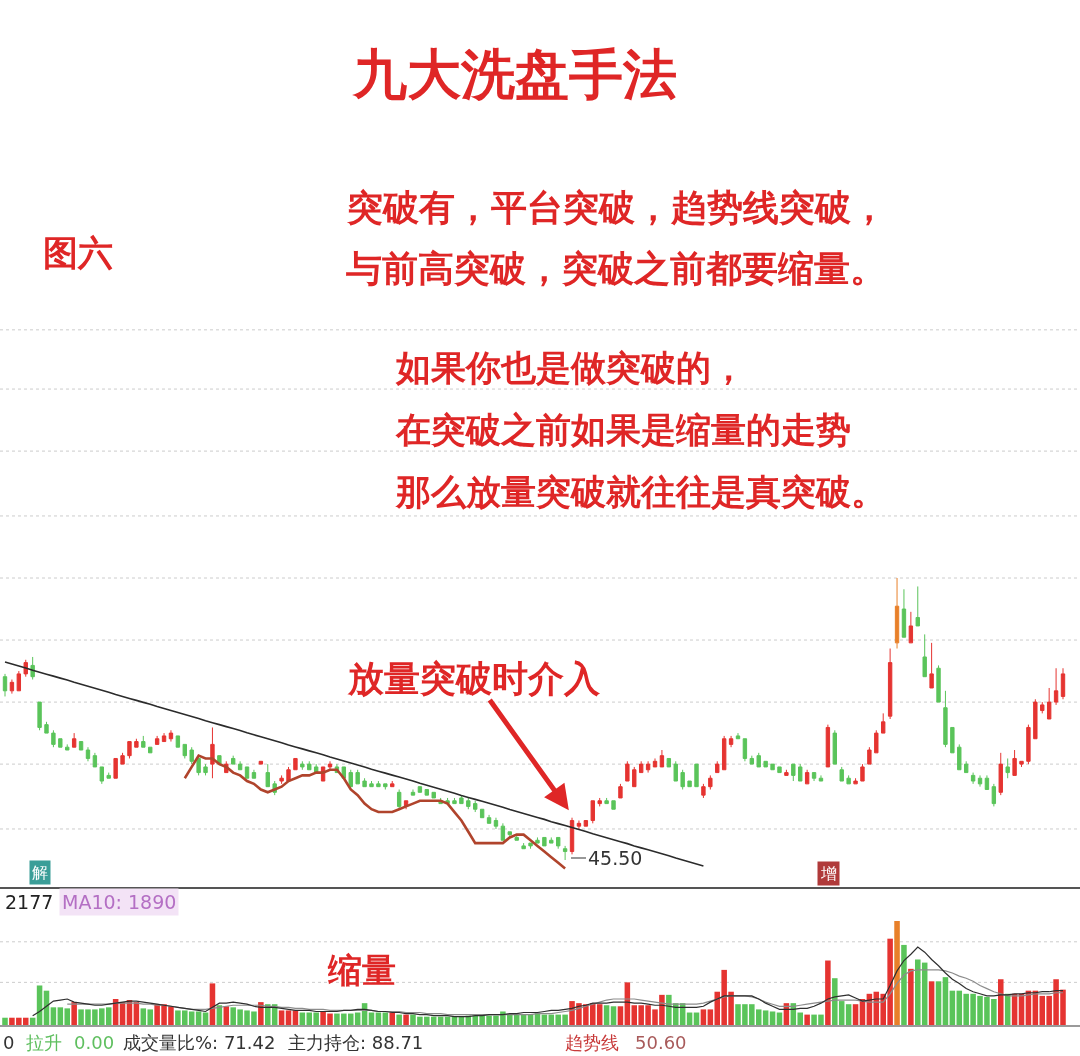 This screenshot has height=1056, width=1080. I want to click on text: 拉升, so click(44, 1042).